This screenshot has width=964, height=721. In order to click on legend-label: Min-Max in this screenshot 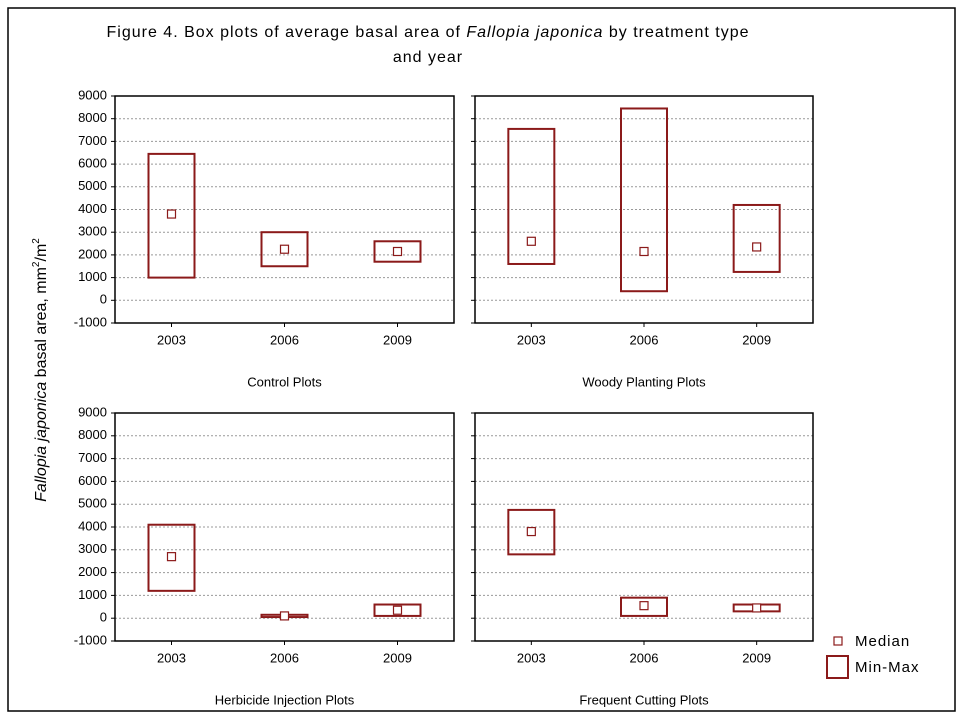, I will do `click(887, 667)`.